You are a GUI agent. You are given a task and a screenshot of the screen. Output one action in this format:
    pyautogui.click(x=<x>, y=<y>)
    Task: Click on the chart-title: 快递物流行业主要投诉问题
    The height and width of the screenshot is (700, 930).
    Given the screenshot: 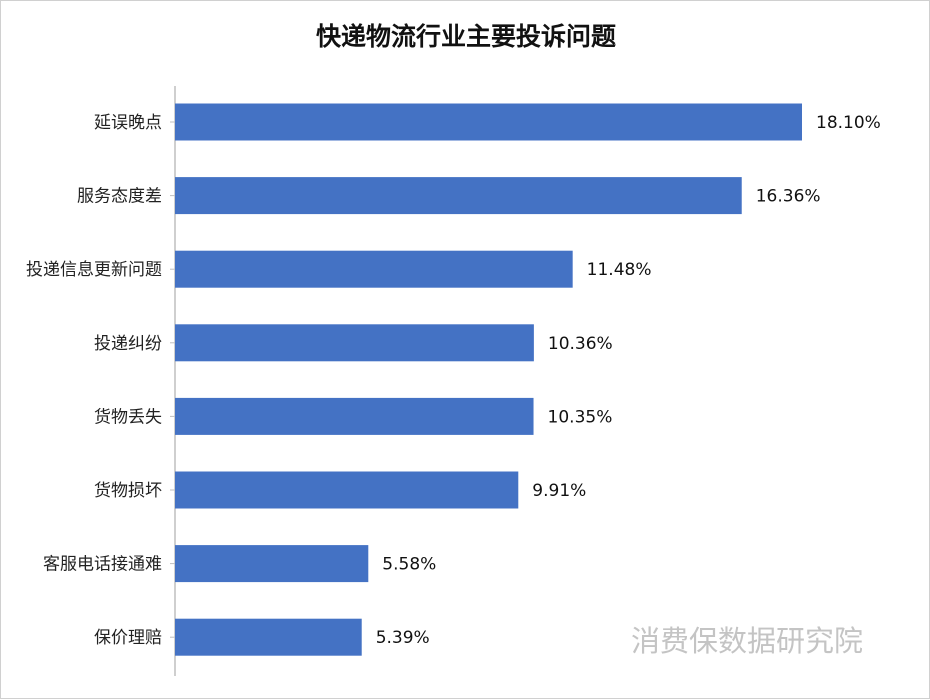 What is the action you would take?
    pyautogui.click(x=466, y=36)
    